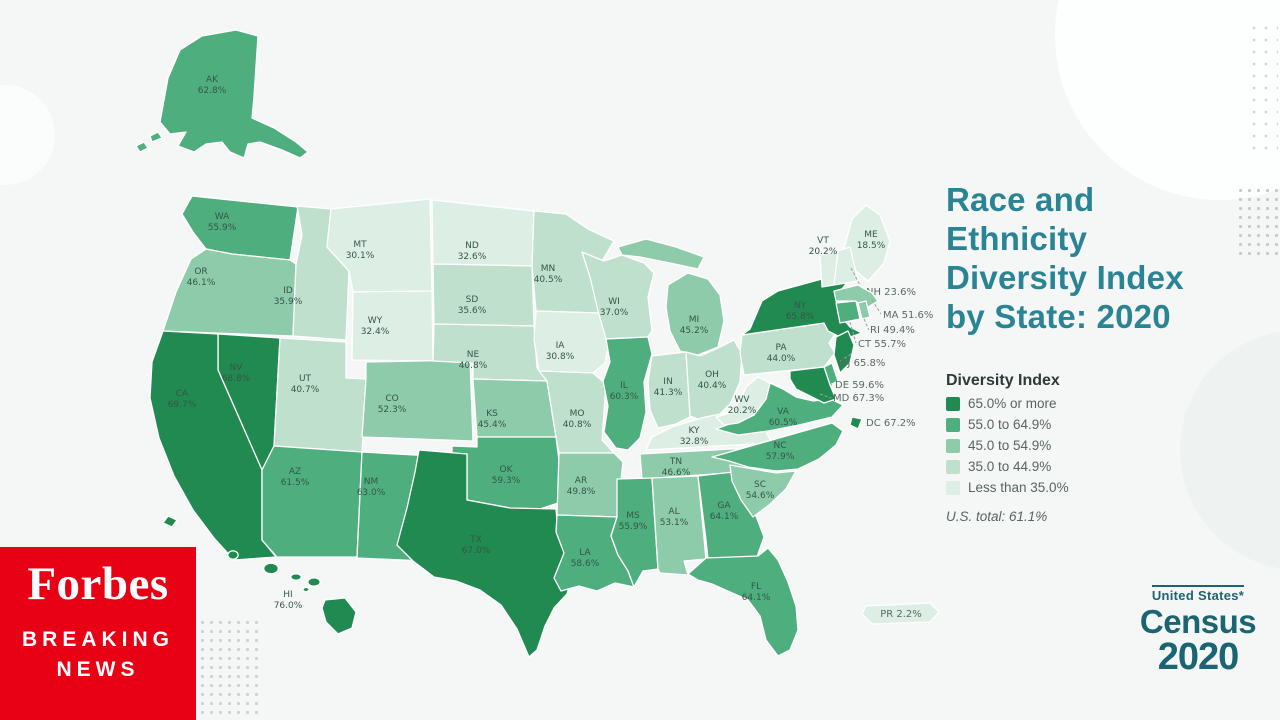 The width and height of the screenshot is (1280, 720). What do you see at coordinates (492, 419) in the screenshot?
I see `state-label-ks: KS 45.4%` at bounding box center [492, 419].